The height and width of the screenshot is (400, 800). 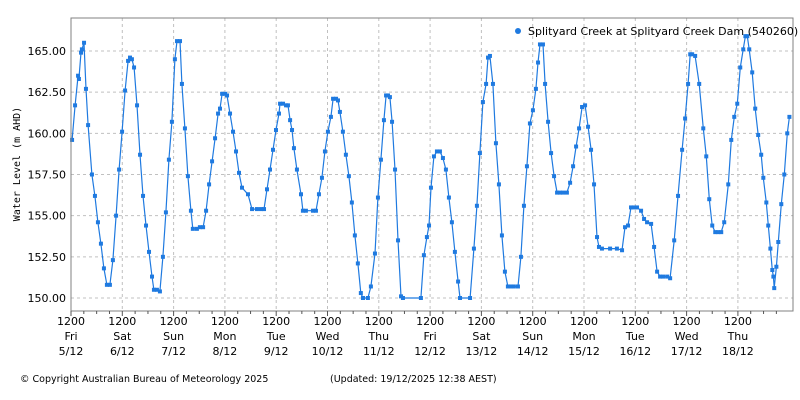 I want to click on x-tick-label: 14/12, so click(x=533, y=351).